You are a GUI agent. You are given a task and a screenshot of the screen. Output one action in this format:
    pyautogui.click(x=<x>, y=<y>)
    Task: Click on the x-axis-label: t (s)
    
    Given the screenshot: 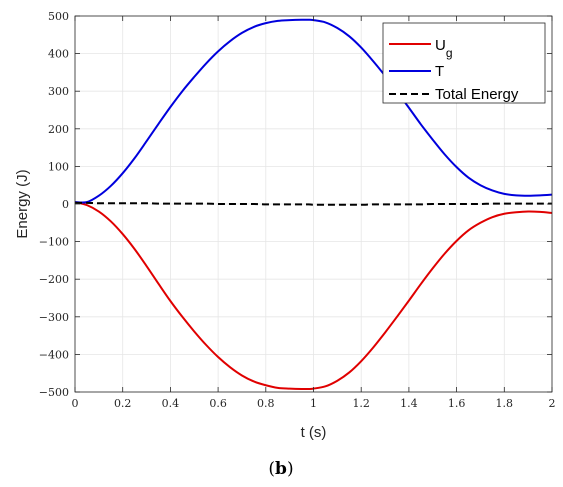 What is the action you would take?
    pyautogui.click(x=314, y=432)
    